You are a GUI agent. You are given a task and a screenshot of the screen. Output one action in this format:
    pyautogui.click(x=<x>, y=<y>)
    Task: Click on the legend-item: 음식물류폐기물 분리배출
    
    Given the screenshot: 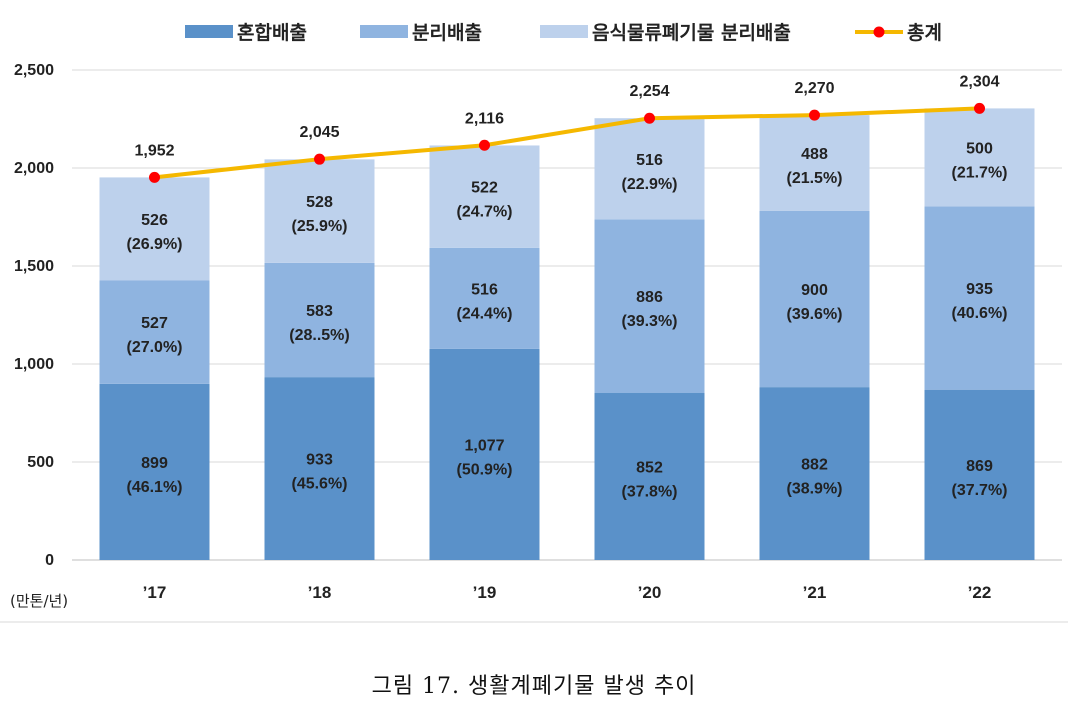 What is the action you would take?
    pyautogui.click(x=665, y=33)
    